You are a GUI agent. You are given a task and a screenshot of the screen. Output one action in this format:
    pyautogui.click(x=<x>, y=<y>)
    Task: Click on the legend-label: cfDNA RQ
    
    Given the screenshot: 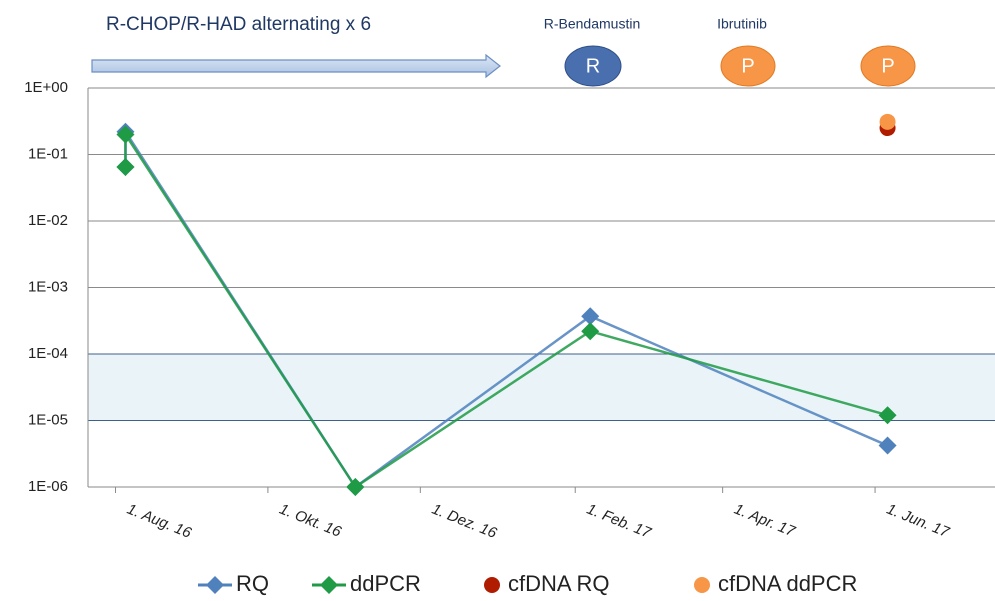 What is the action you would take?
    pyautogui.click(x=558, y=583)
    